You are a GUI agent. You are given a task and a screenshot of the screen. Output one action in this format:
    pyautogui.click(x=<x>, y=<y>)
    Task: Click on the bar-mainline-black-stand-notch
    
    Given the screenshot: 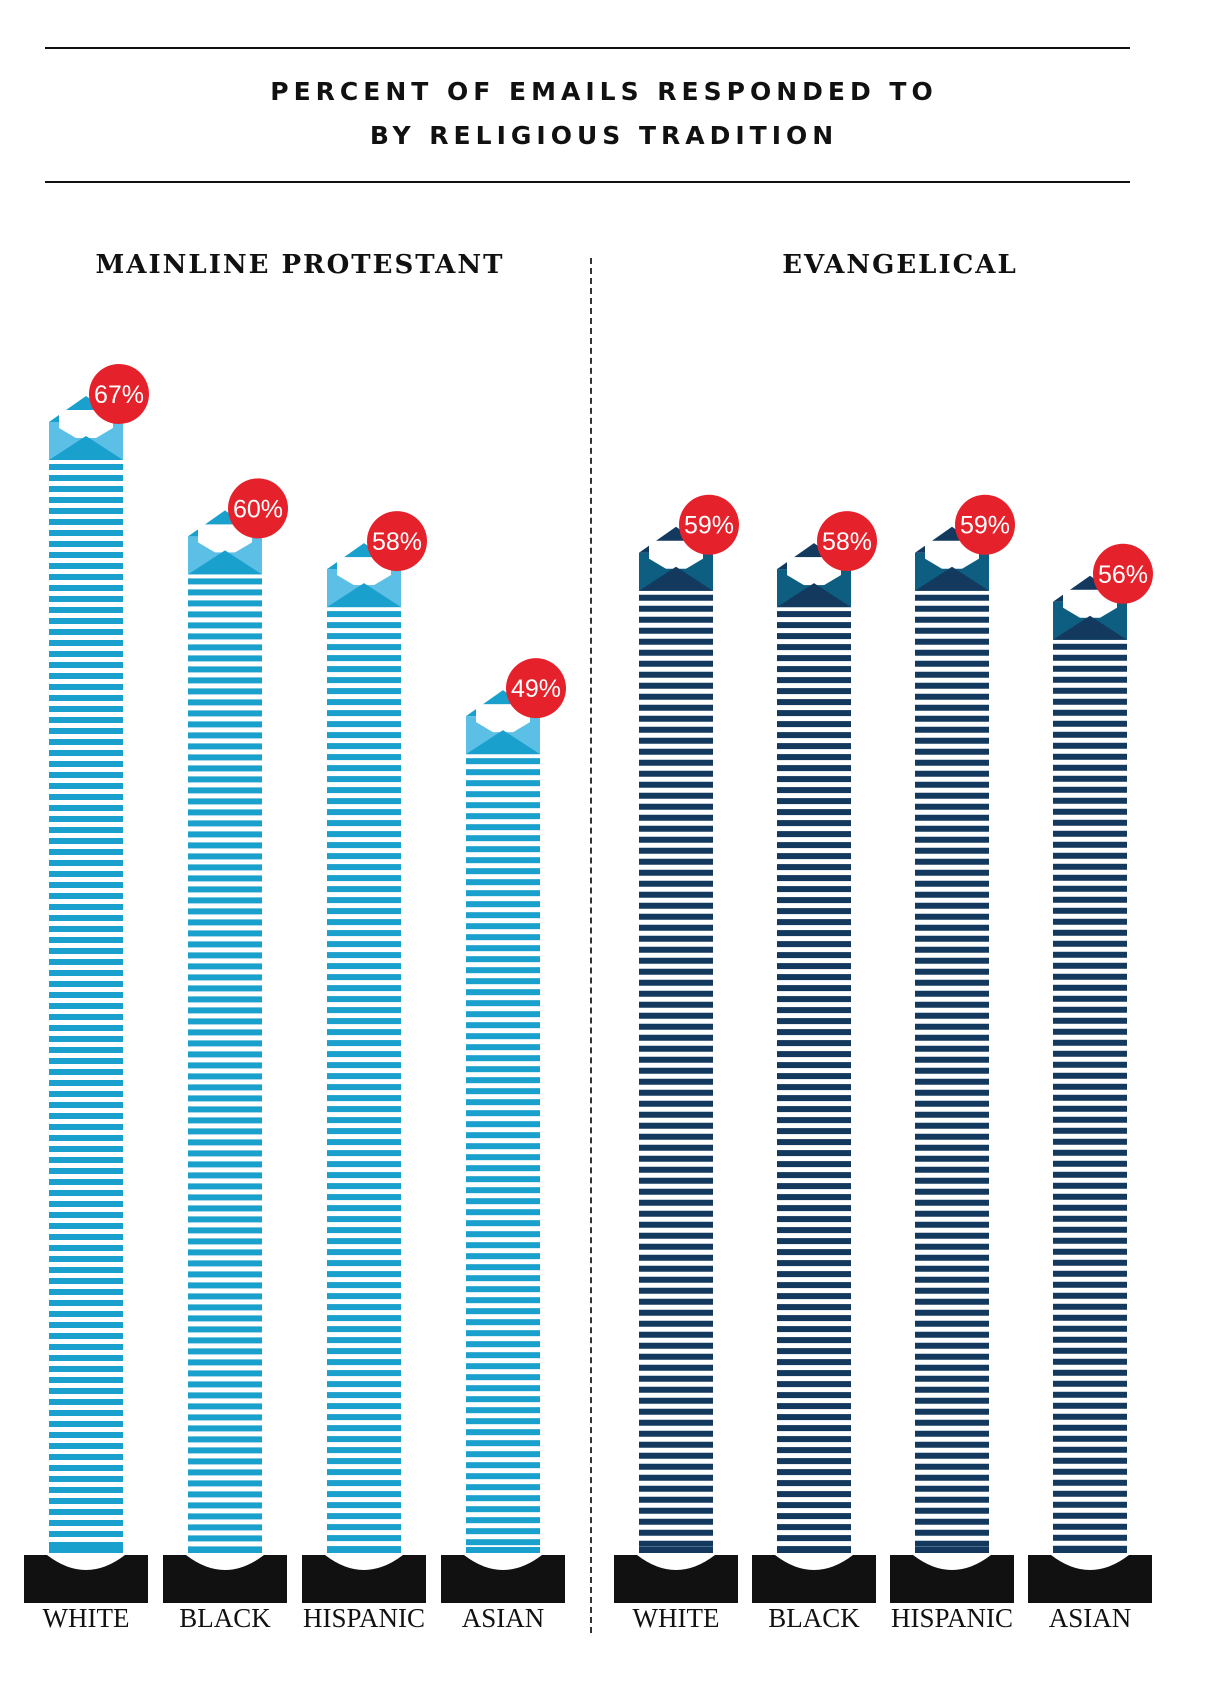 What is the action you would take?
    pyautogui.click(x=225, y=1562)
    